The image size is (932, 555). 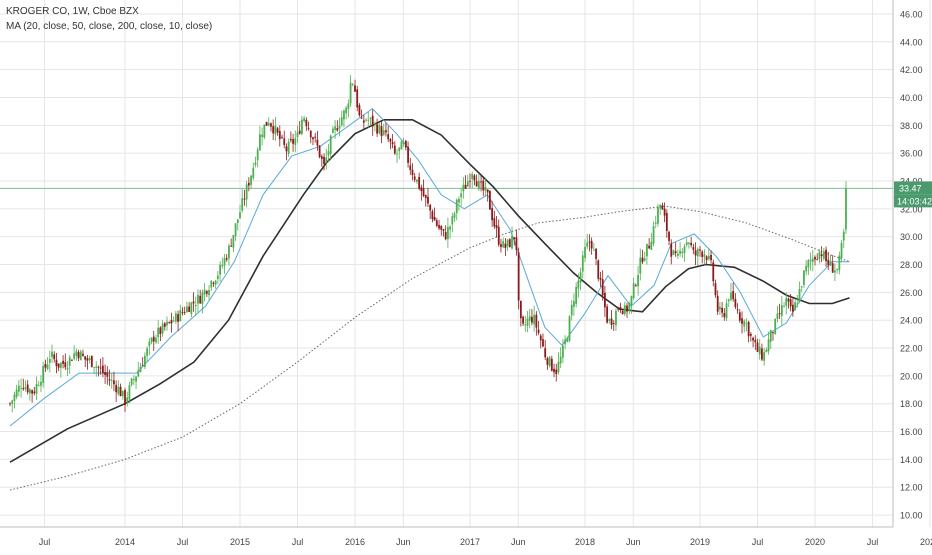 I want to click on x-tick-label: 2015, so click(x=240, y=542).